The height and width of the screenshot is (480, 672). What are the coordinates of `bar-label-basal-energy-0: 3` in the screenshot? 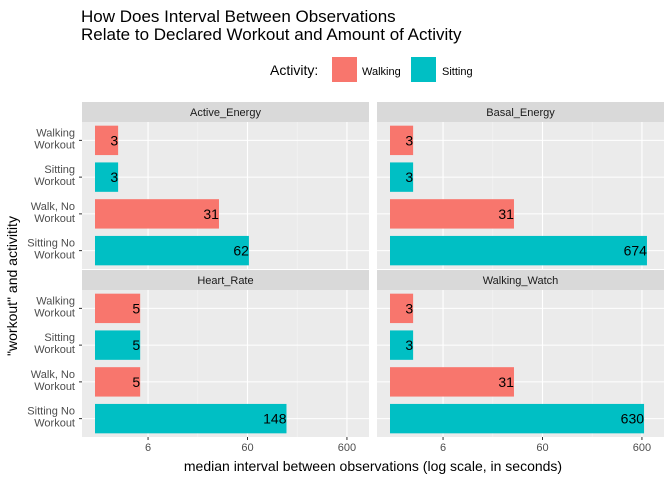 It's located at (409, 140).